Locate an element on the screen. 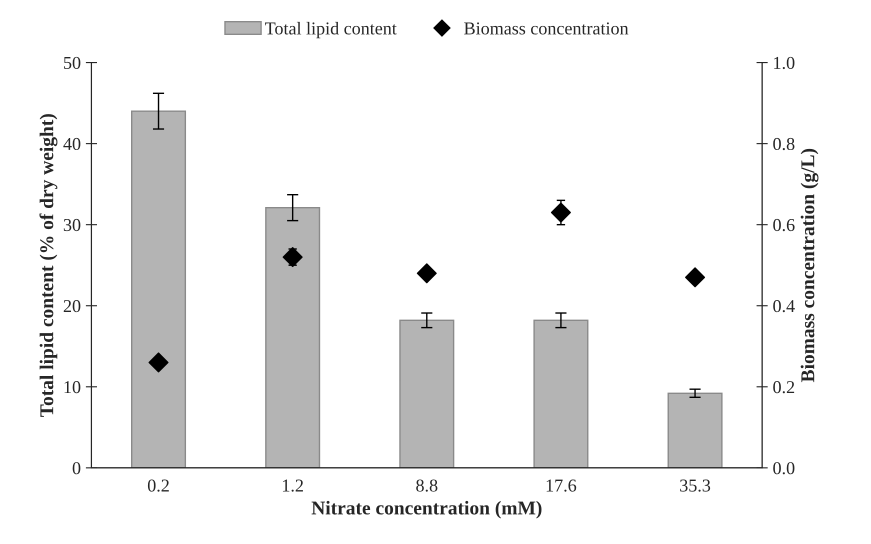 This screenshot has height=544, width=871. y-tick-label: 30 is located at coordinates (72, 225).